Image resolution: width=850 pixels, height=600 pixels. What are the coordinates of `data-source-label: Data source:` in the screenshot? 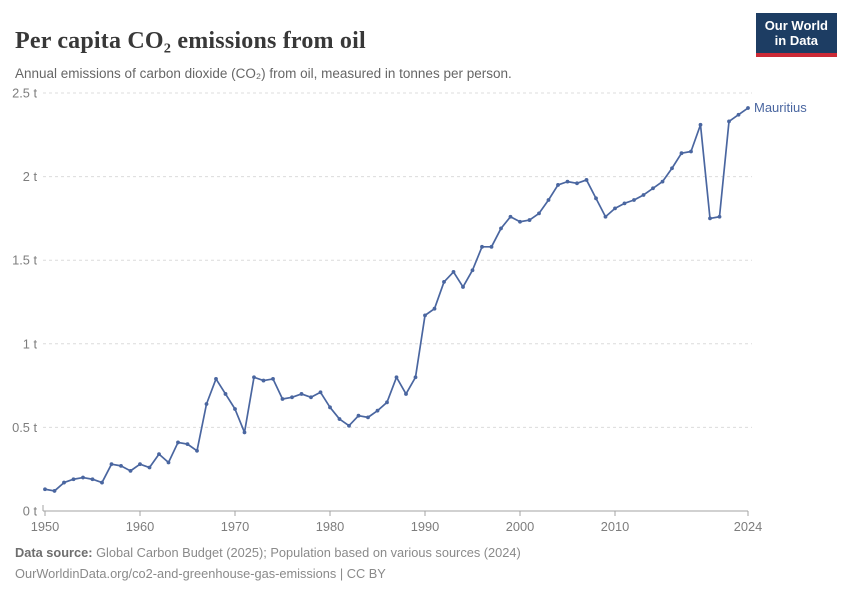 It's located at (54, 552).